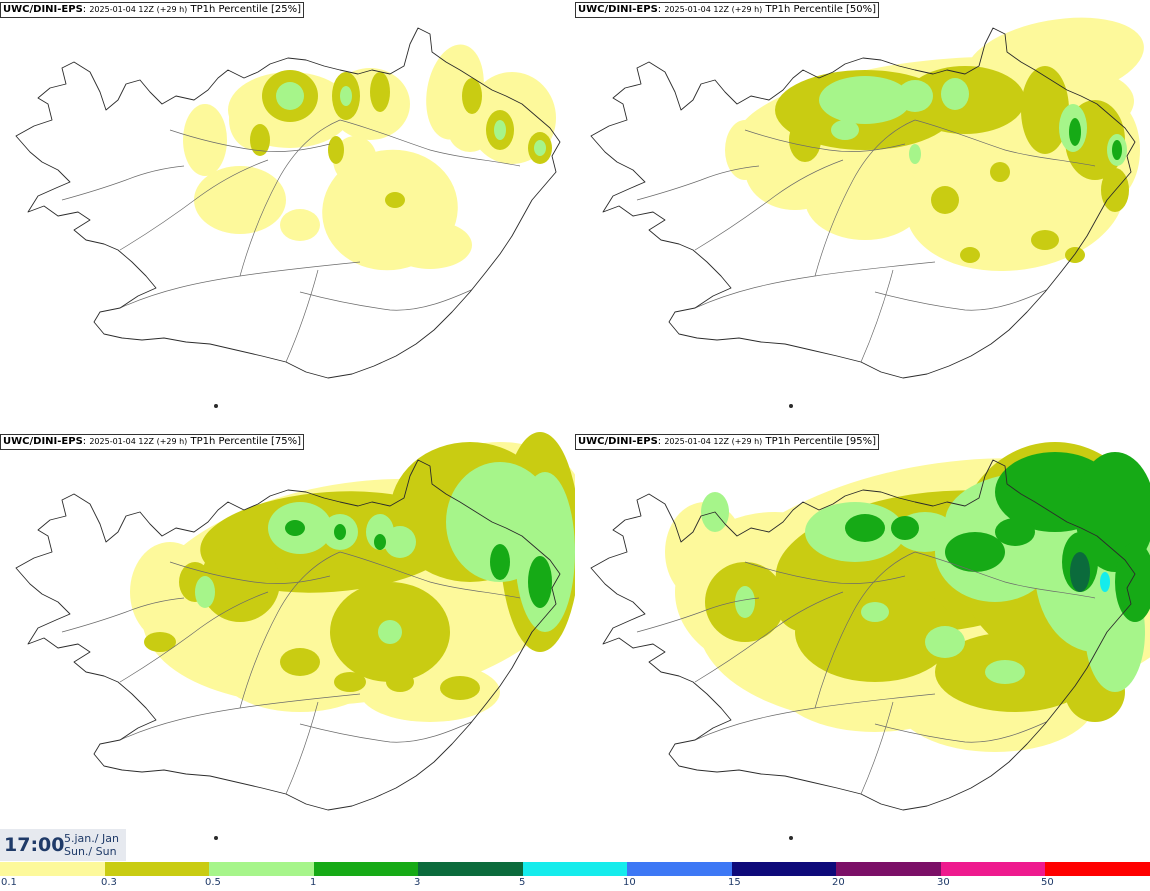  What do you see at coordinates (43, 441) in the screenshot?
I see `model-name: UWC/DINI-EPS` at bounding box center [43, 441].